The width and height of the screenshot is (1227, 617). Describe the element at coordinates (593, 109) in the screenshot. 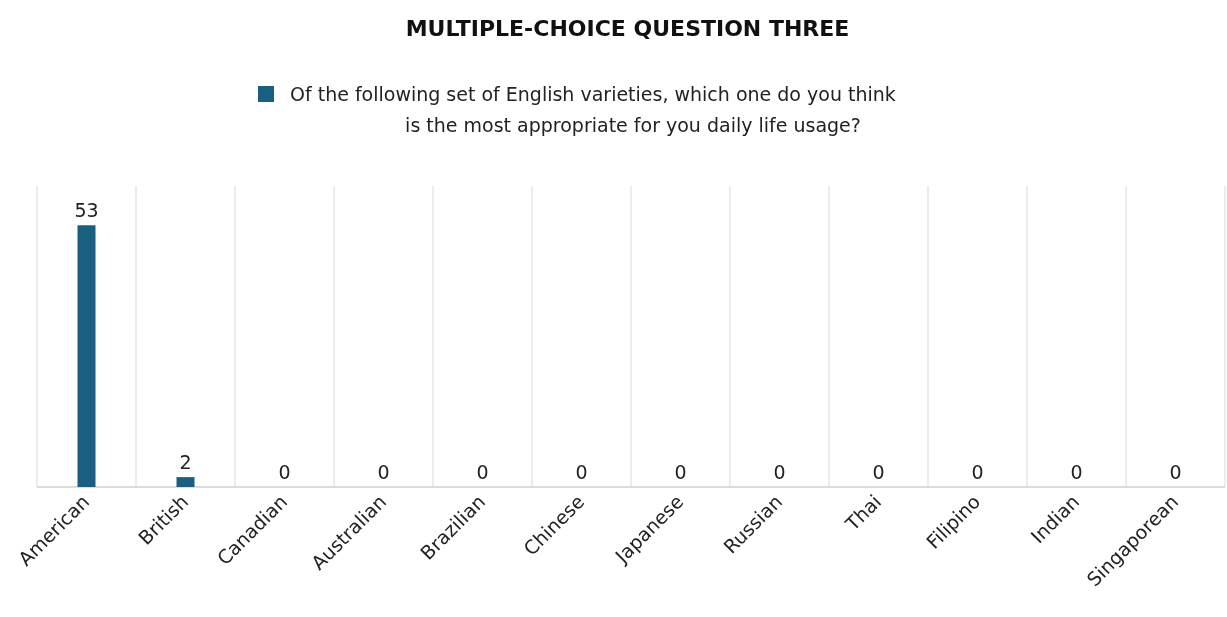

I see `legend-label: Of the following set of English varieties, which one do you think is the most appropriate for you daily life usage?` at that location.